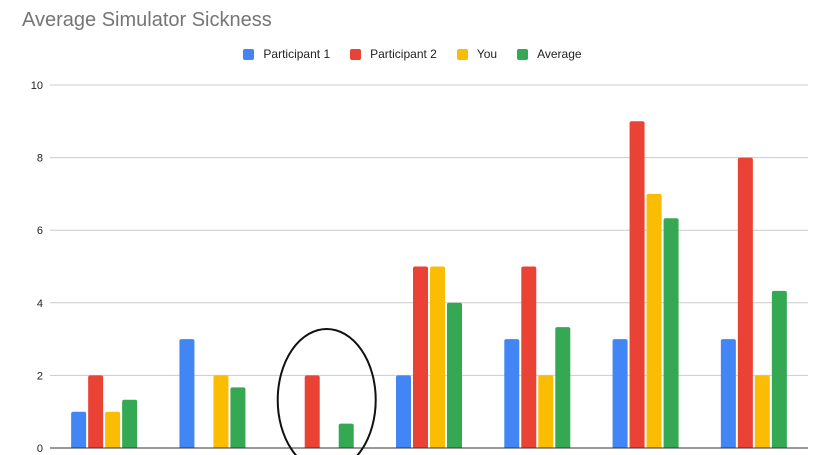 The width and height of the screenshot is (825, 455). I want to click on y-tick-label: 0, so click(40, 449).